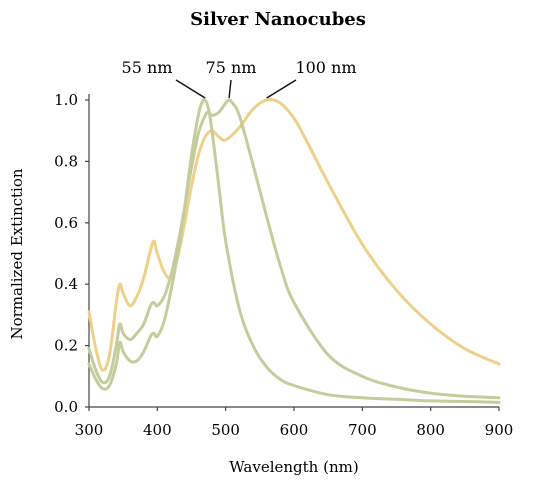  Describe the element at coordinates (231, 67) in the screenshot. I see `series-label-75-nm: 75 nm` at that location.